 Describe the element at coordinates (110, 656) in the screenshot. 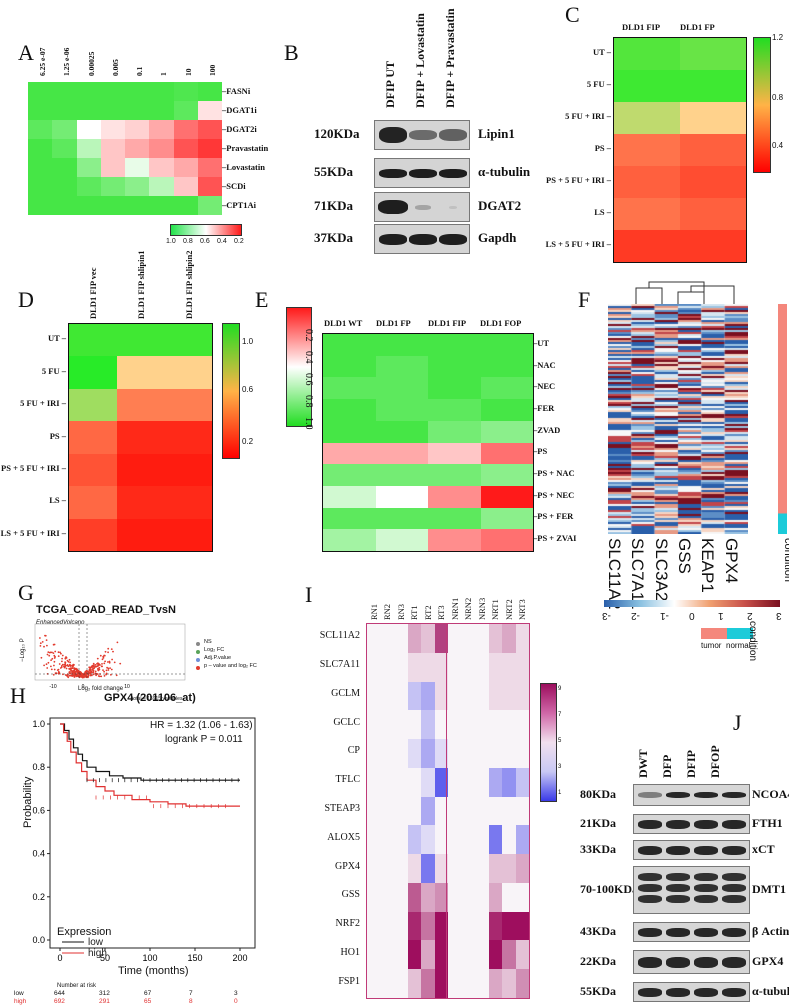

I see `panel-g-plot: -10 0 10` at that location.